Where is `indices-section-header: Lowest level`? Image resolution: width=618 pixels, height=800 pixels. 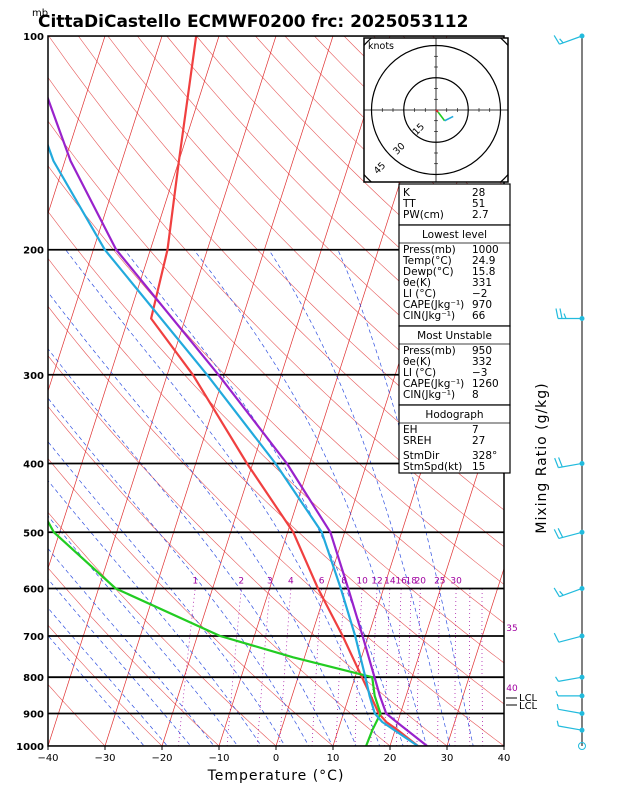 indices-section-header: Lowest level is located at coordinates (454, 235).